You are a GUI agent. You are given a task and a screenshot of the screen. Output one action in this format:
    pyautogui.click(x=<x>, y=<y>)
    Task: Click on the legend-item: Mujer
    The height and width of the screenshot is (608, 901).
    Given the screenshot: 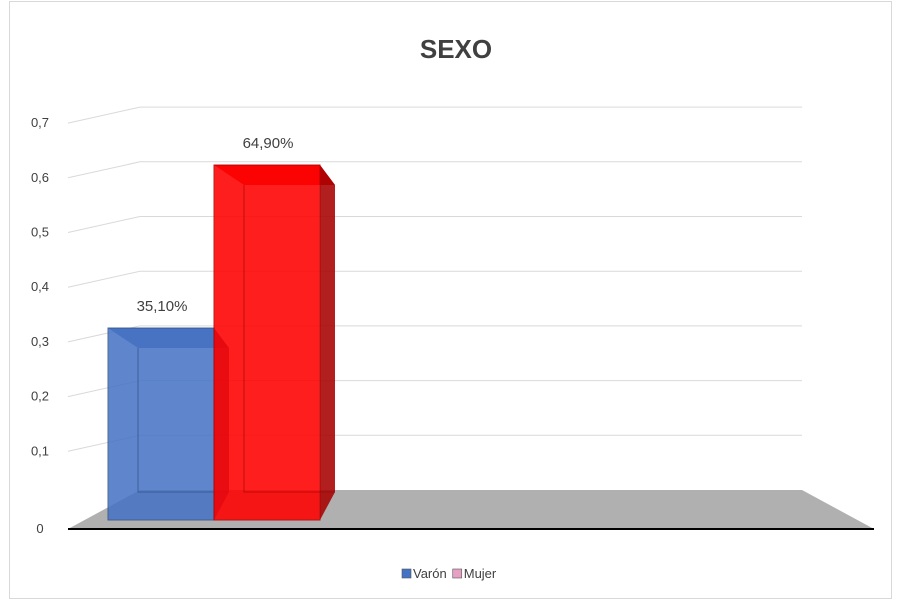 What is the action you would take?
    pyautogui.click(x=474, y=573)
    